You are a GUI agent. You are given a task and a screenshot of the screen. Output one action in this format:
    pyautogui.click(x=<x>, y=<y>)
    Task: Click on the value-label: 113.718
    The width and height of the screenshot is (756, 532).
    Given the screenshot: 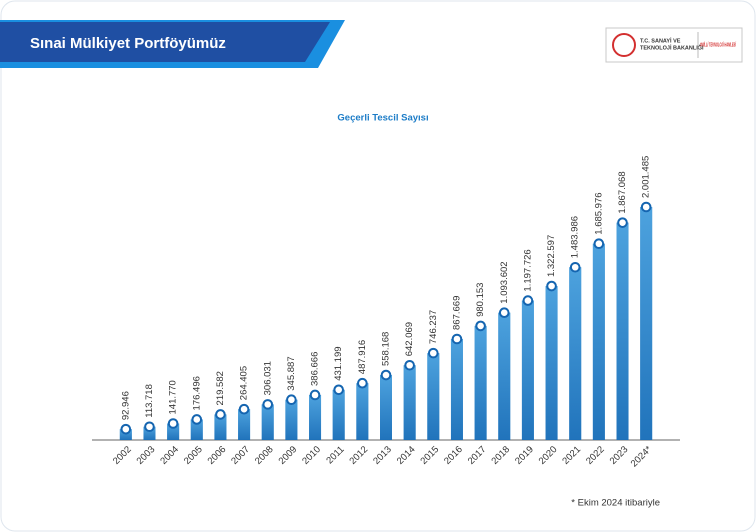 What is the action you would take?
    pyautogui.click(x=149, y=401)
    